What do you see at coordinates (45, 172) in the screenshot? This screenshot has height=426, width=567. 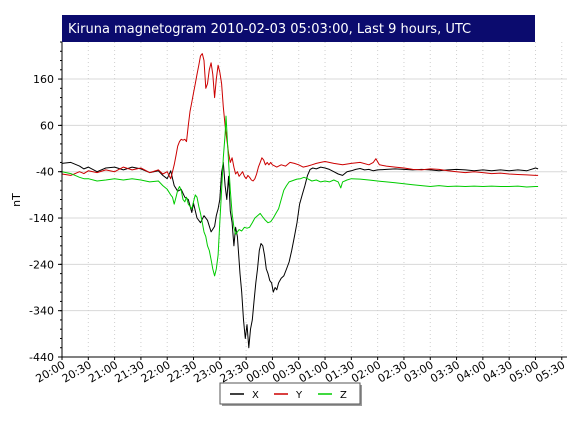 I see `y-tick-label: -40` at bounding box center [45, 172].